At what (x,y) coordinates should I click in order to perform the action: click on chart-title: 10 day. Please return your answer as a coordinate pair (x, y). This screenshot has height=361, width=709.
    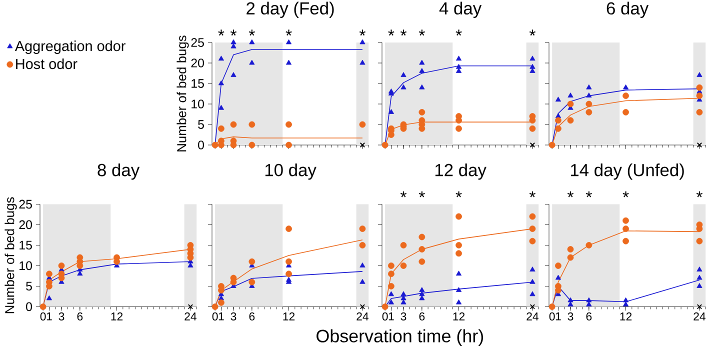
    Looking at the image, I should click on (290, 171).